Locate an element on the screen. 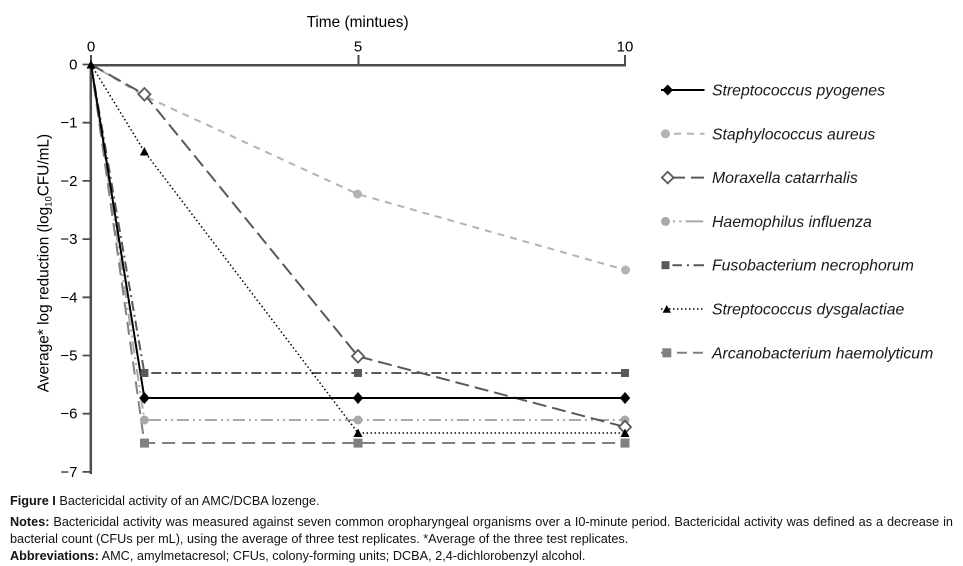 The width and height of the screenshot is (963, 566). svg-text: −4 is located at coordinates (68, 297).